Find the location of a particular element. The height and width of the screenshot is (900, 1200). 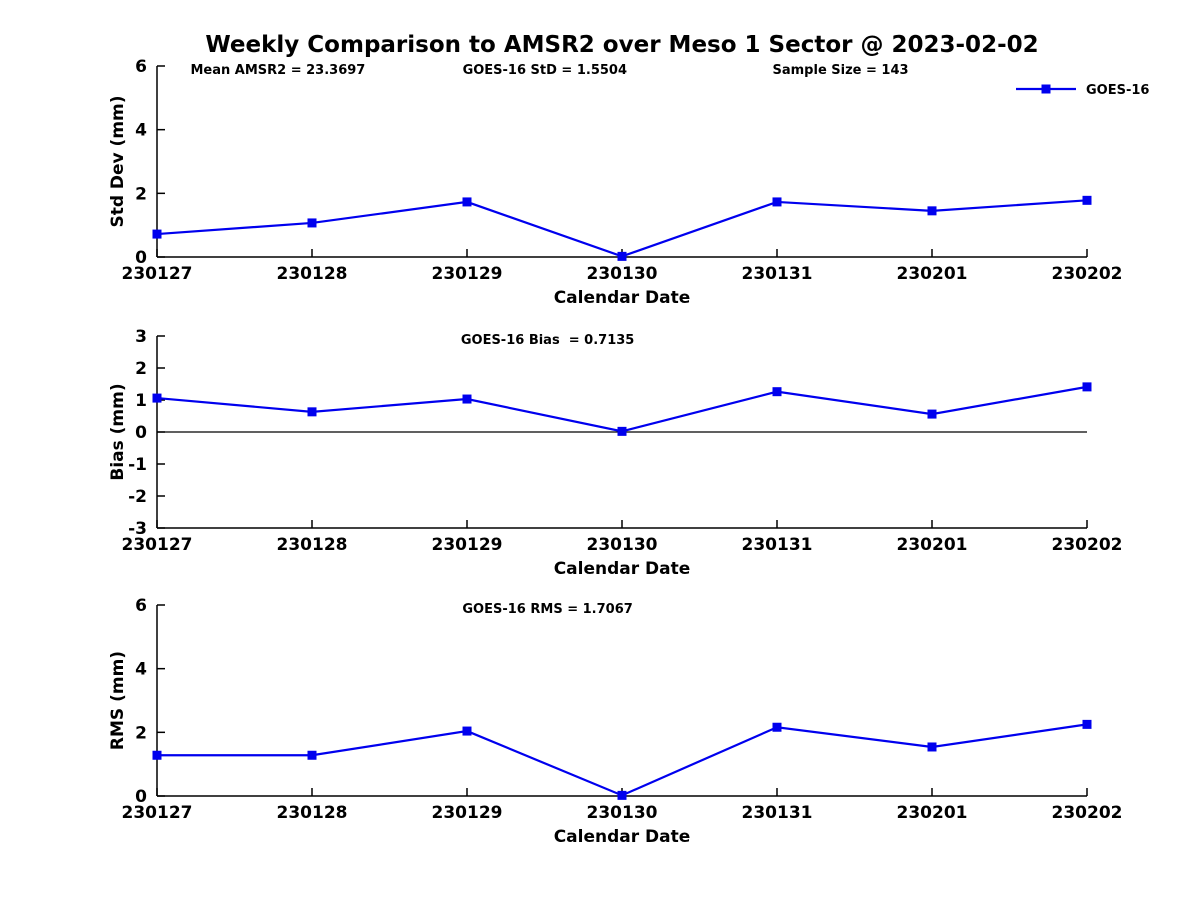

y-axis-label: RMS (mm) is located at coordinates (118, 700).